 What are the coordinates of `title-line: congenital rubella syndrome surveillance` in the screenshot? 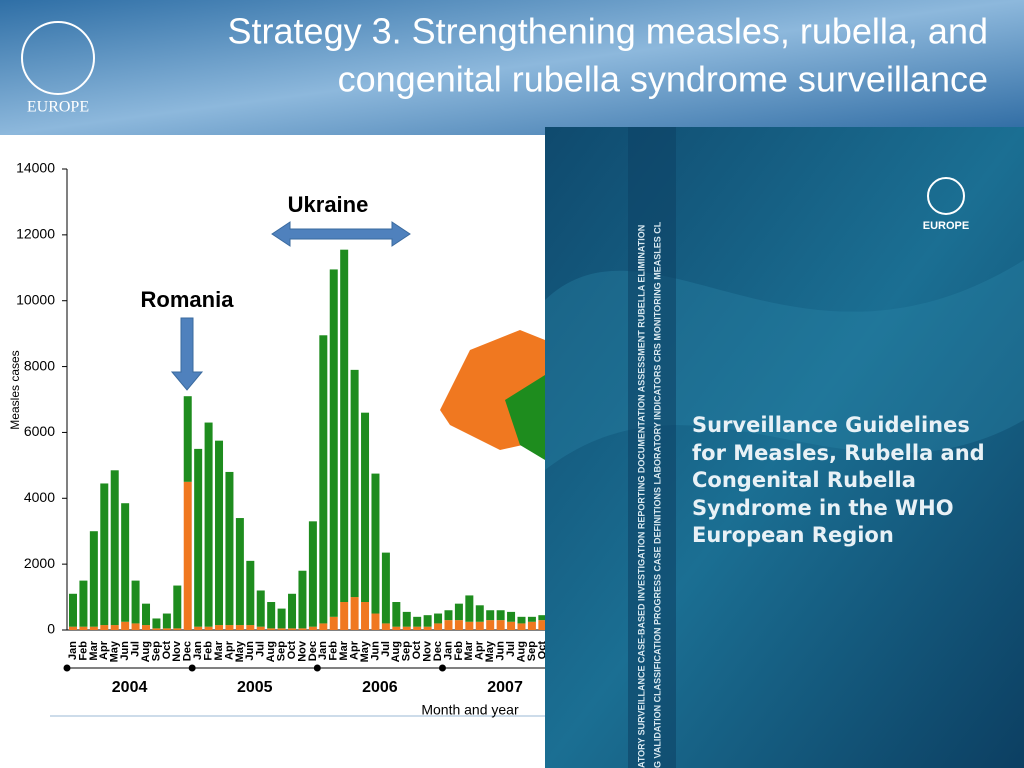 It's located at (663, 79).